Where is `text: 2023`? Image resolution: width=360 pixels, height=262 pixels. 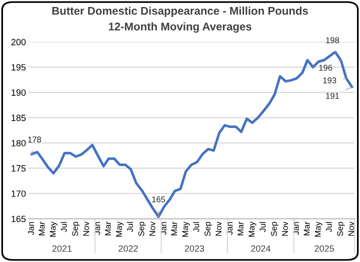
text: 2023 is located at coordinates (194, 248).